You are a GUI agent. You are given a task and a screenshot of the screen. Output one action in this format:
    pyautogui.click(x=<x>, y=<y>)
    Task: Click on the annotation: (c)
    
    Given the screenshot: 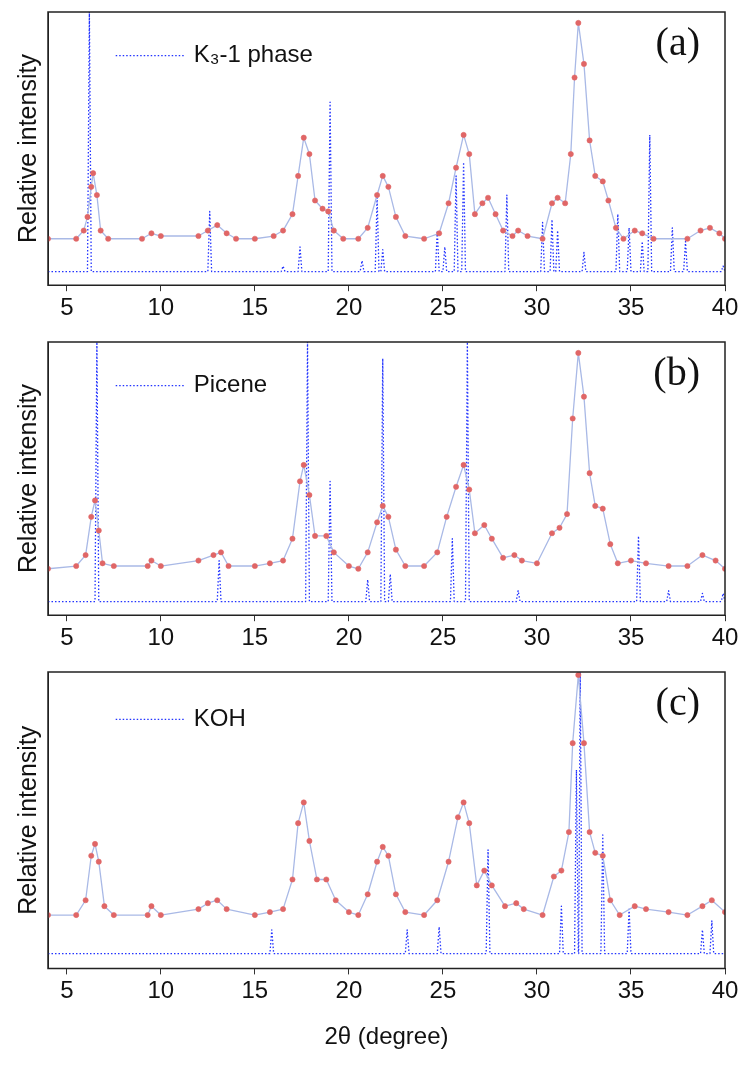 What is the action you would take?
    pyautogui.click(x=677, y=701)
    